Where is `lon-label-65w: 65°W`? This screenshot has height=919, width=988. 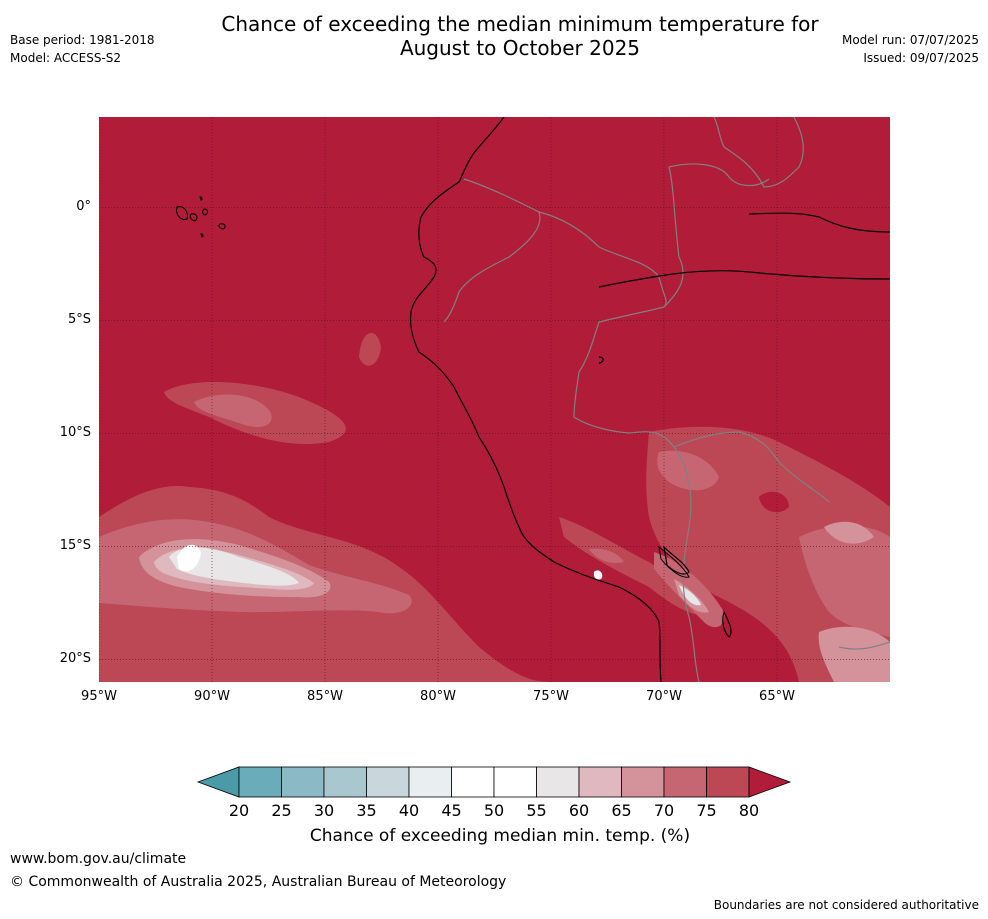 lon-label-65w: 65°W is located at coordinates (777, 696).